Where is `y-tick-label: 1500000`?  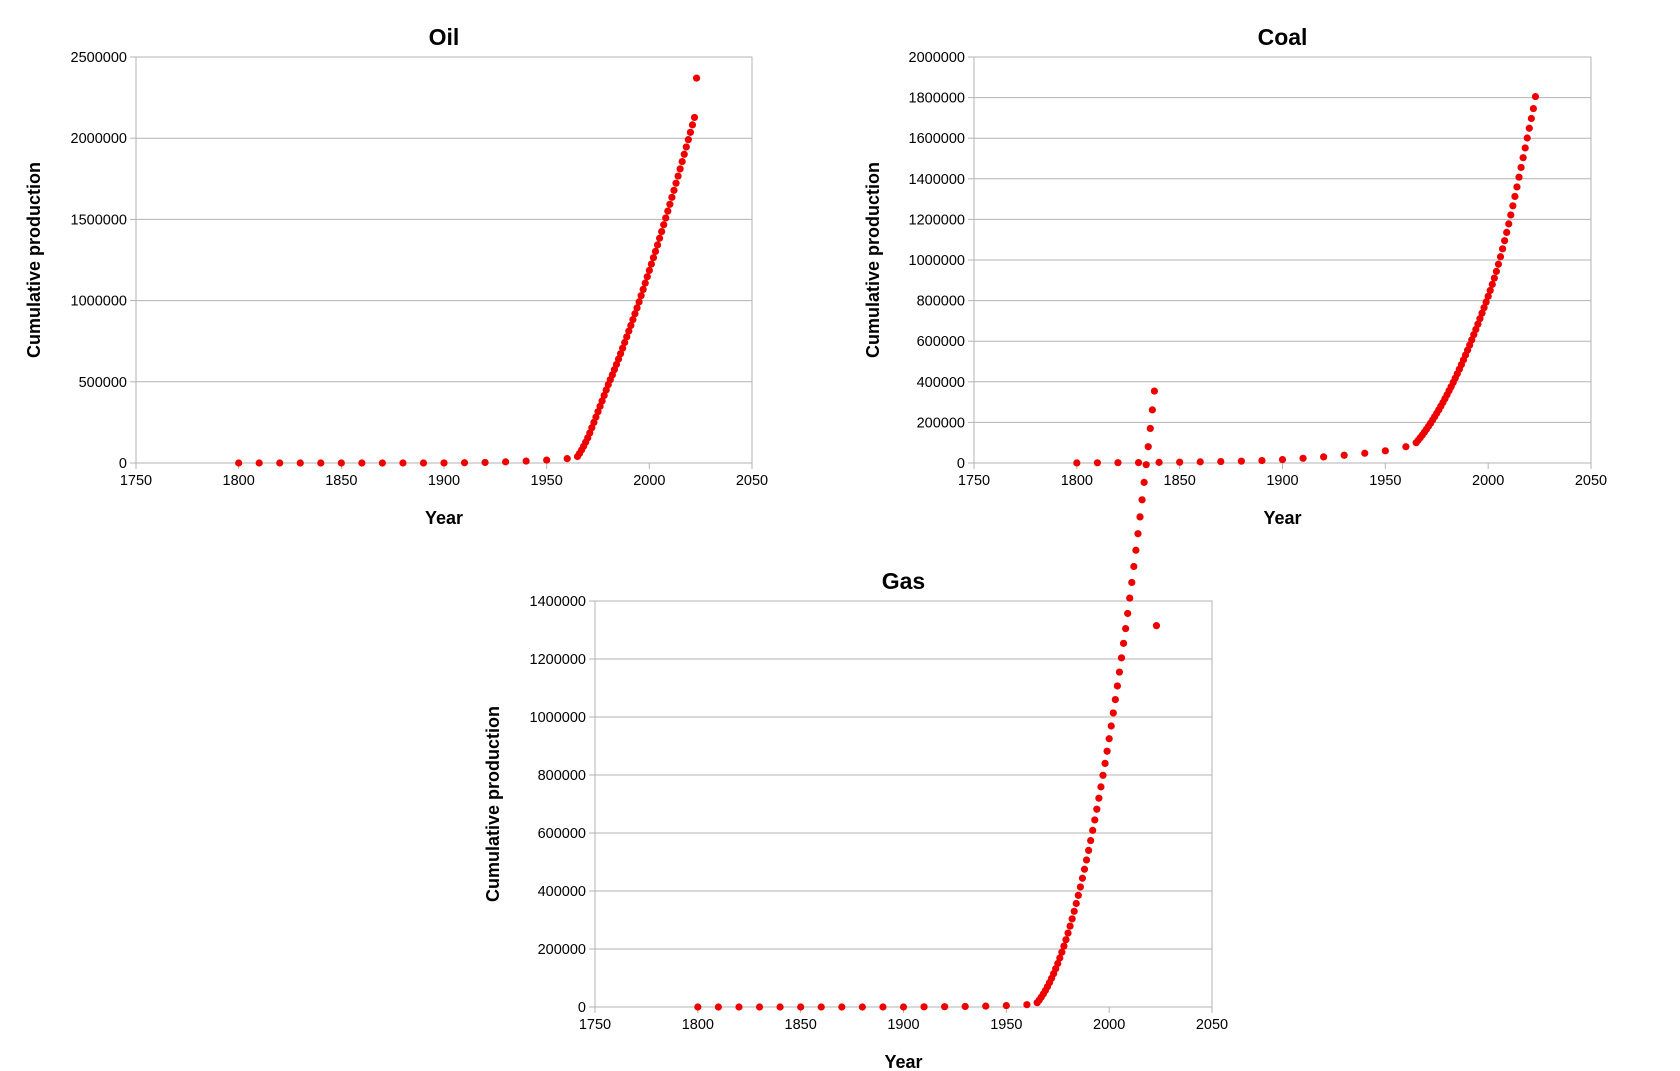 y-tick-label: 1500000 is located at coordinates (99, 220).